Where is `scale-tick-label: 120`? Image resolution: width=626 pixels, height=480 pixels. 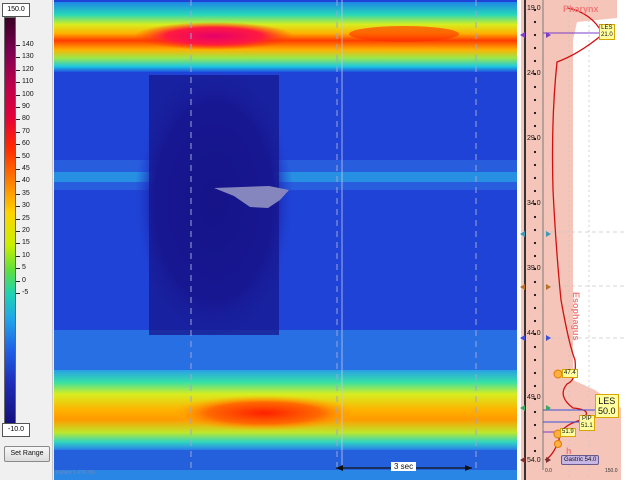 scale-tick-label: 120 is located at coordinates (28, 70).